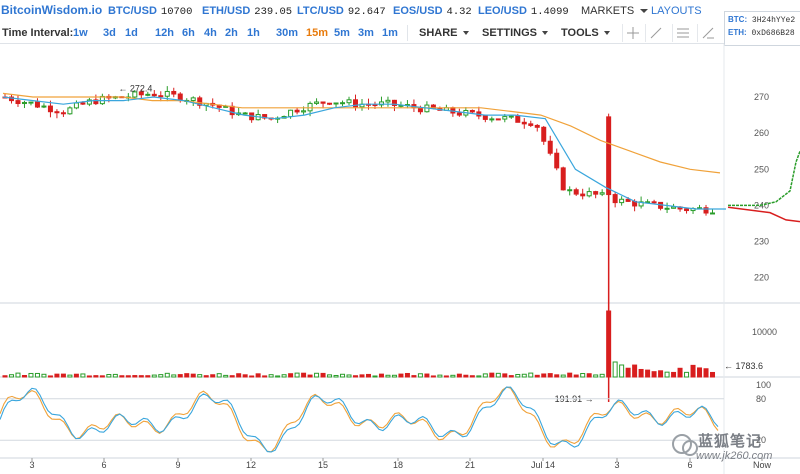 The height and width of the screenshot is (474, 800). I want to click on interval-15m: 15m, so click(317, 33).